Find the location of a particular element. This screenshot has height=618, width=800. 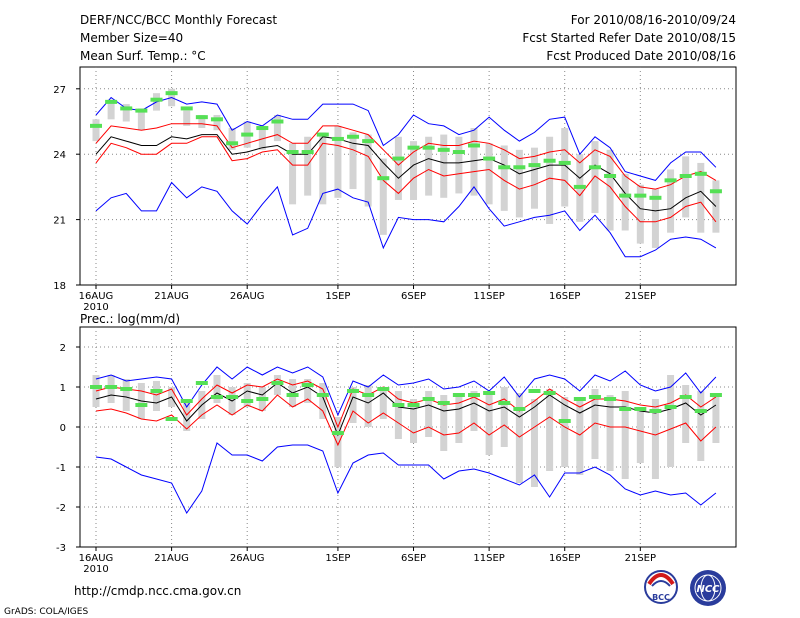

temp-inner-lower-line is located at coordinates (406, 179).